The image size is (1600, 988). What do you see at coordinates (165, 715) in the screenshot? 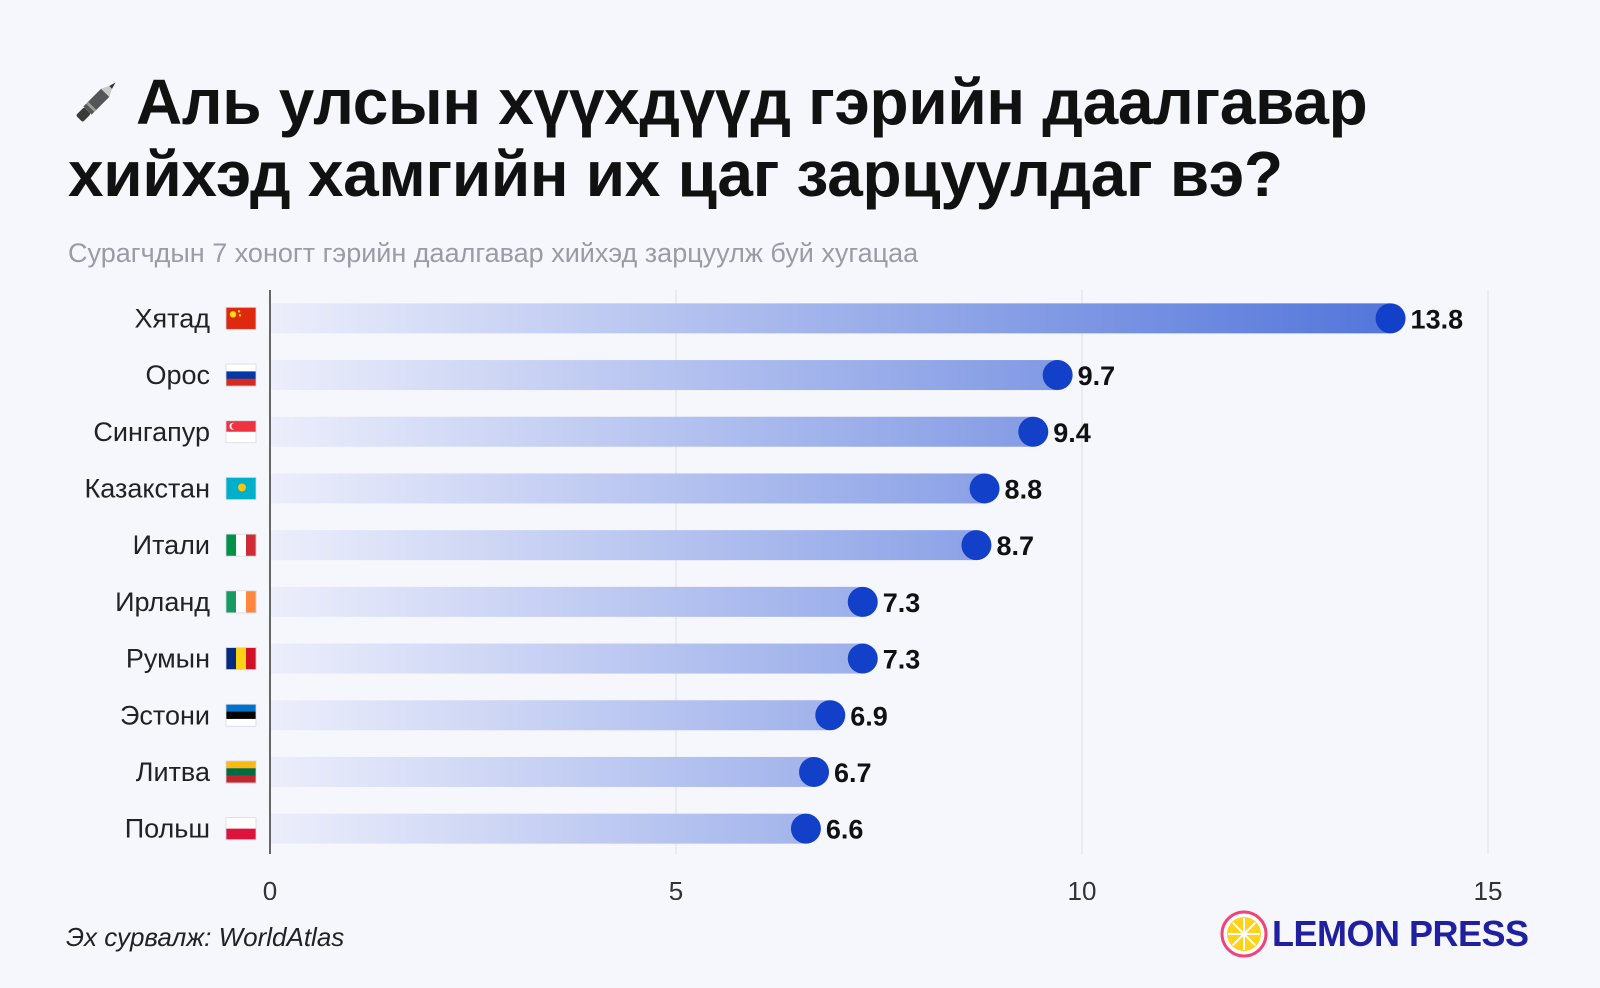
I see `category-label: Эстони` at bounding box center [165, 715].